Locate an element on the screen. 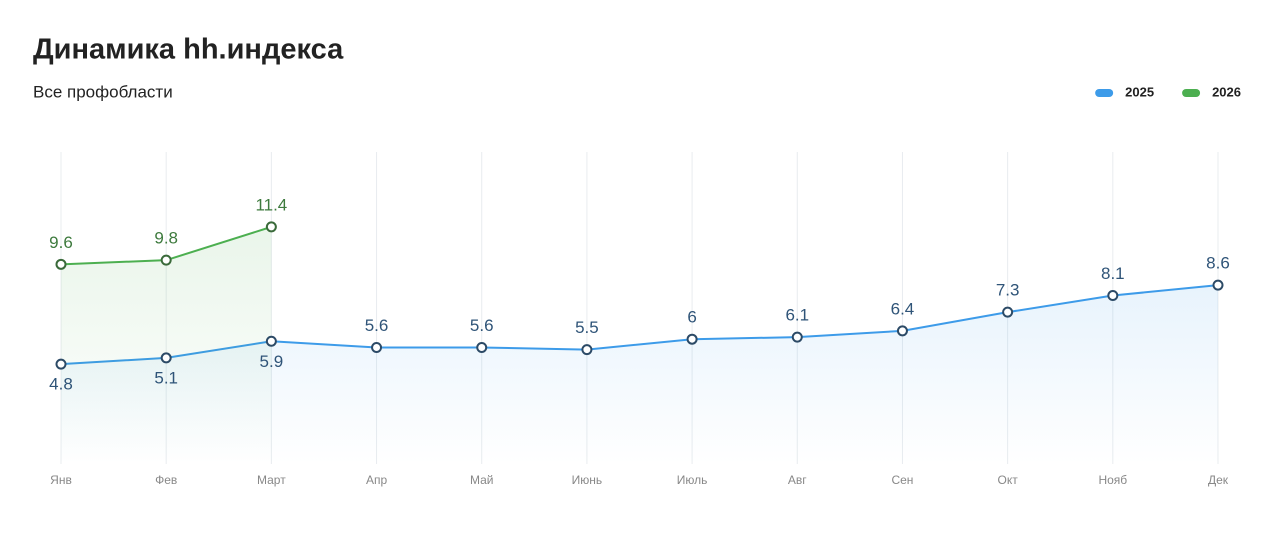 This screenshot has height=542, width=1280. x-tick-label: Окт is located at coordinates (1008, 480).